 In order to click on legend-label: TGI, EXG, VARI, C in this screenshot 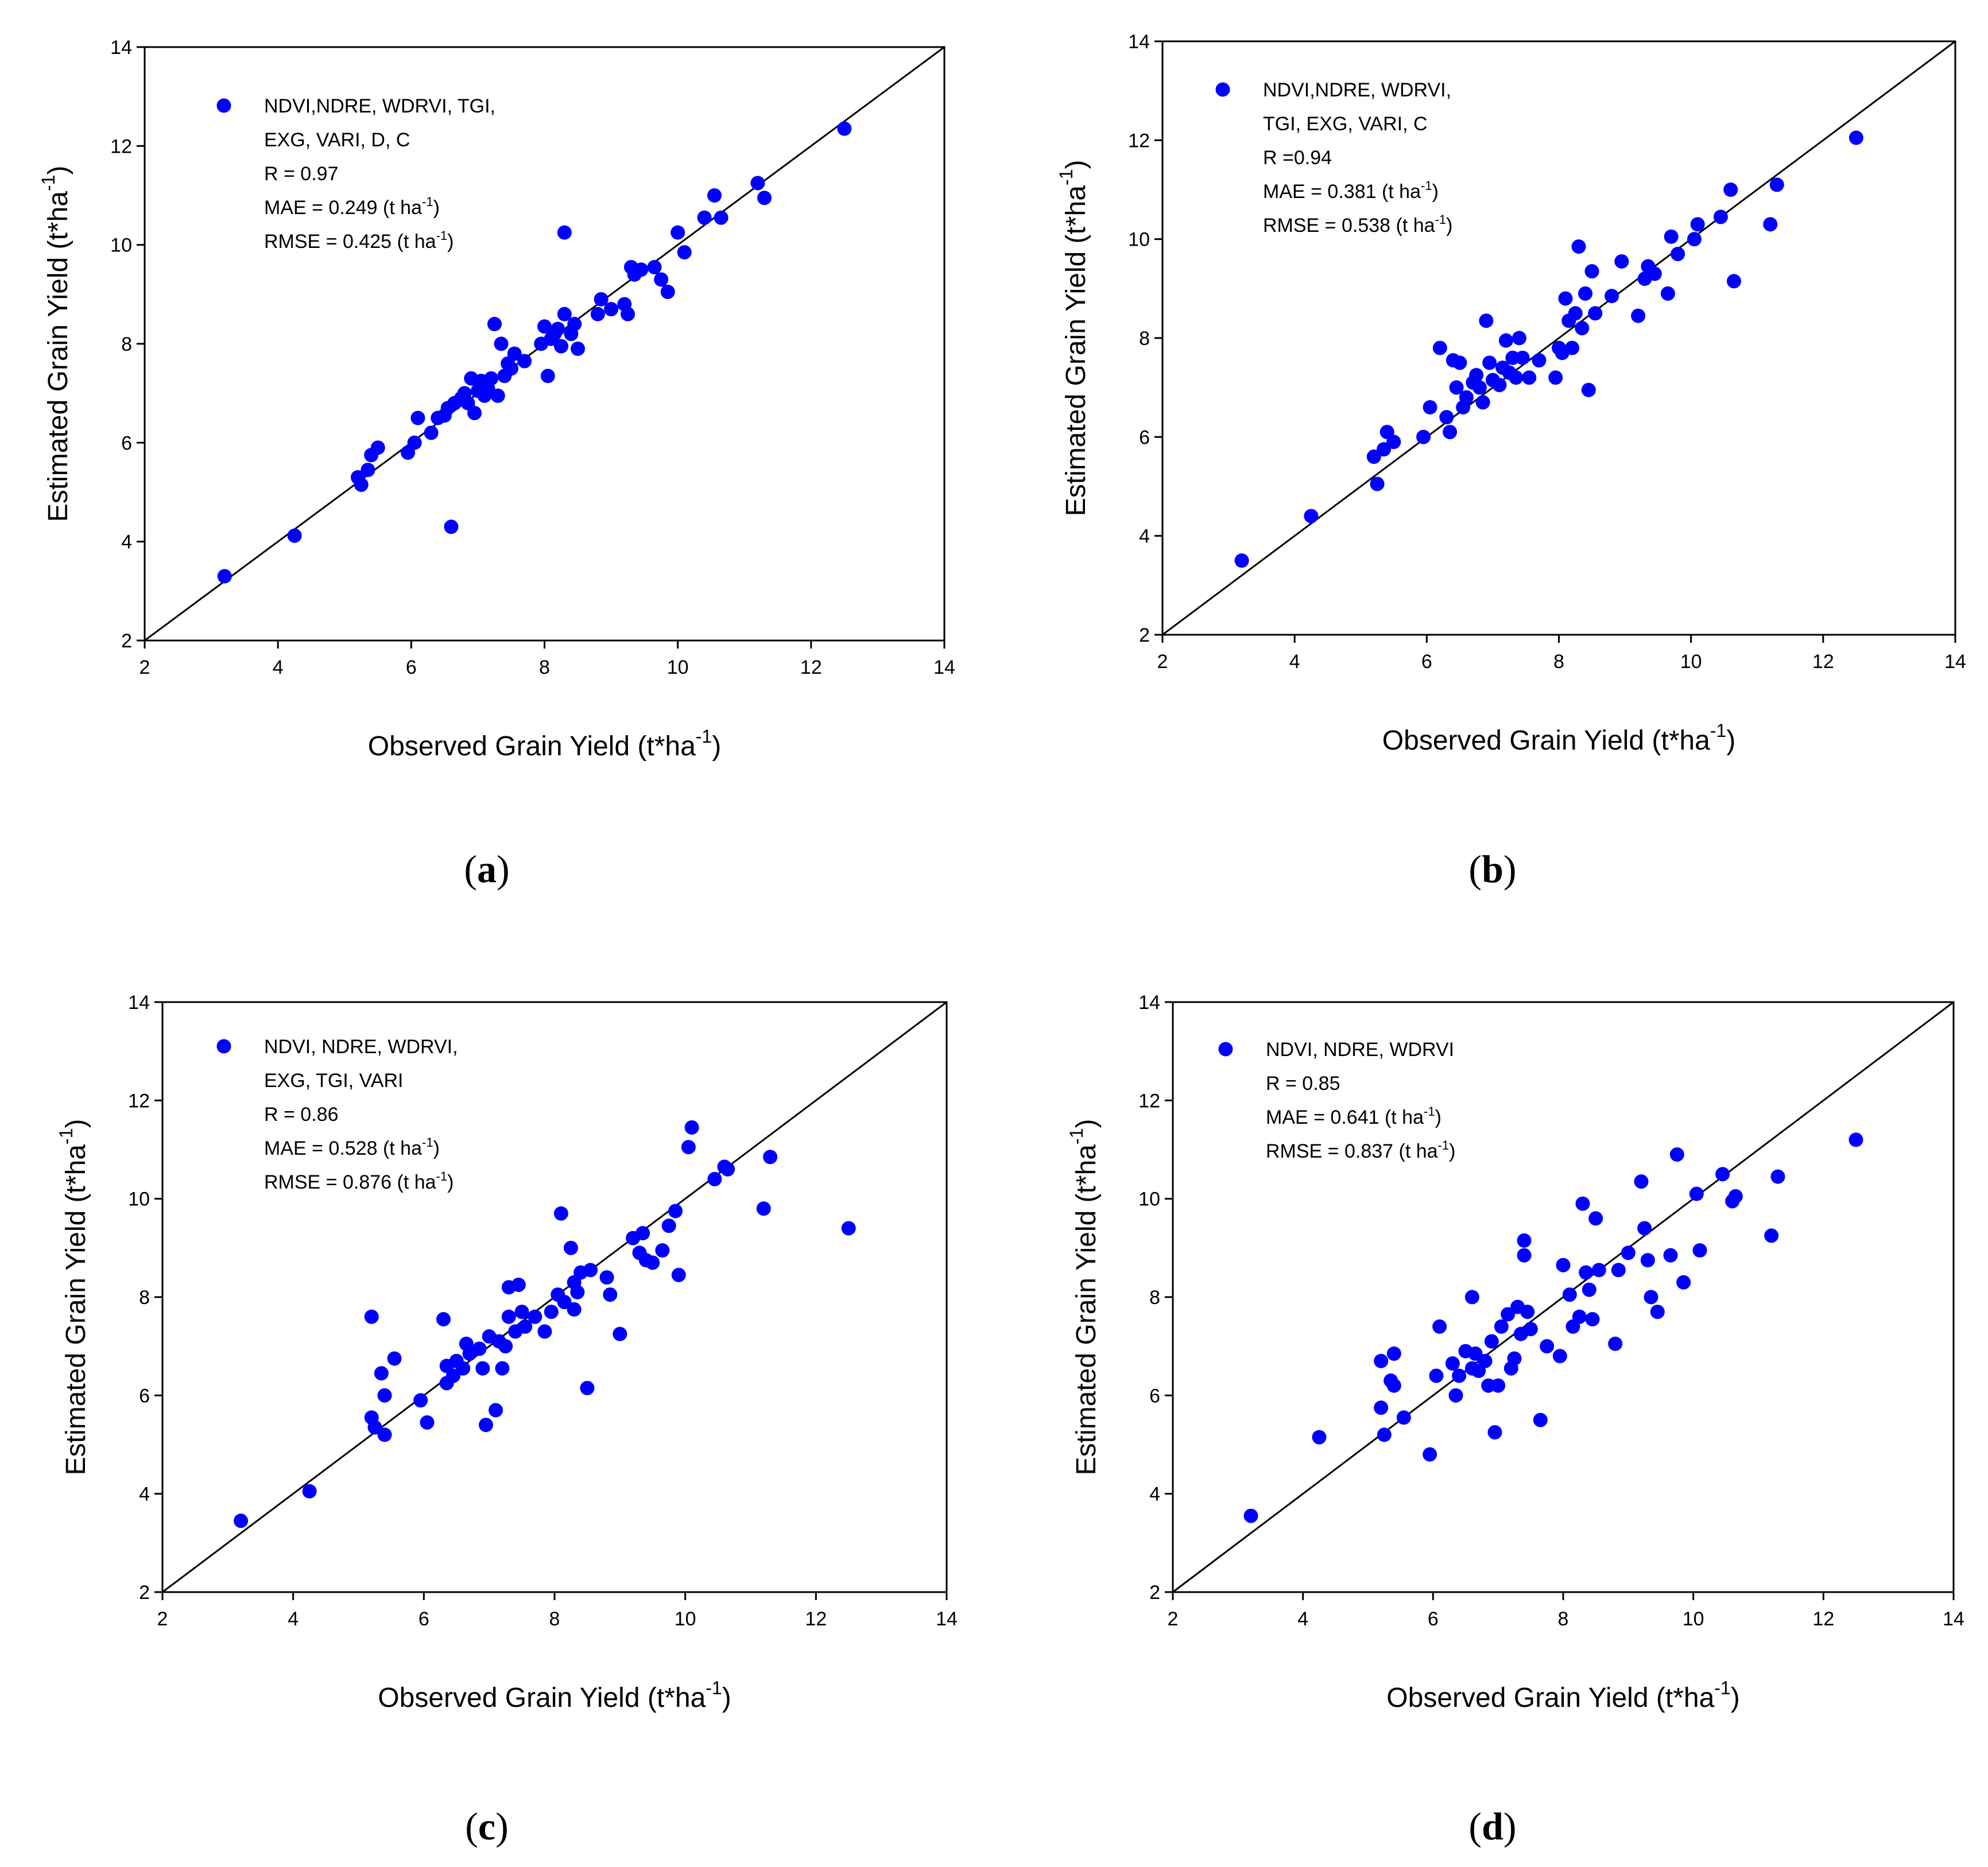, I will do `click(1345, 124)`.